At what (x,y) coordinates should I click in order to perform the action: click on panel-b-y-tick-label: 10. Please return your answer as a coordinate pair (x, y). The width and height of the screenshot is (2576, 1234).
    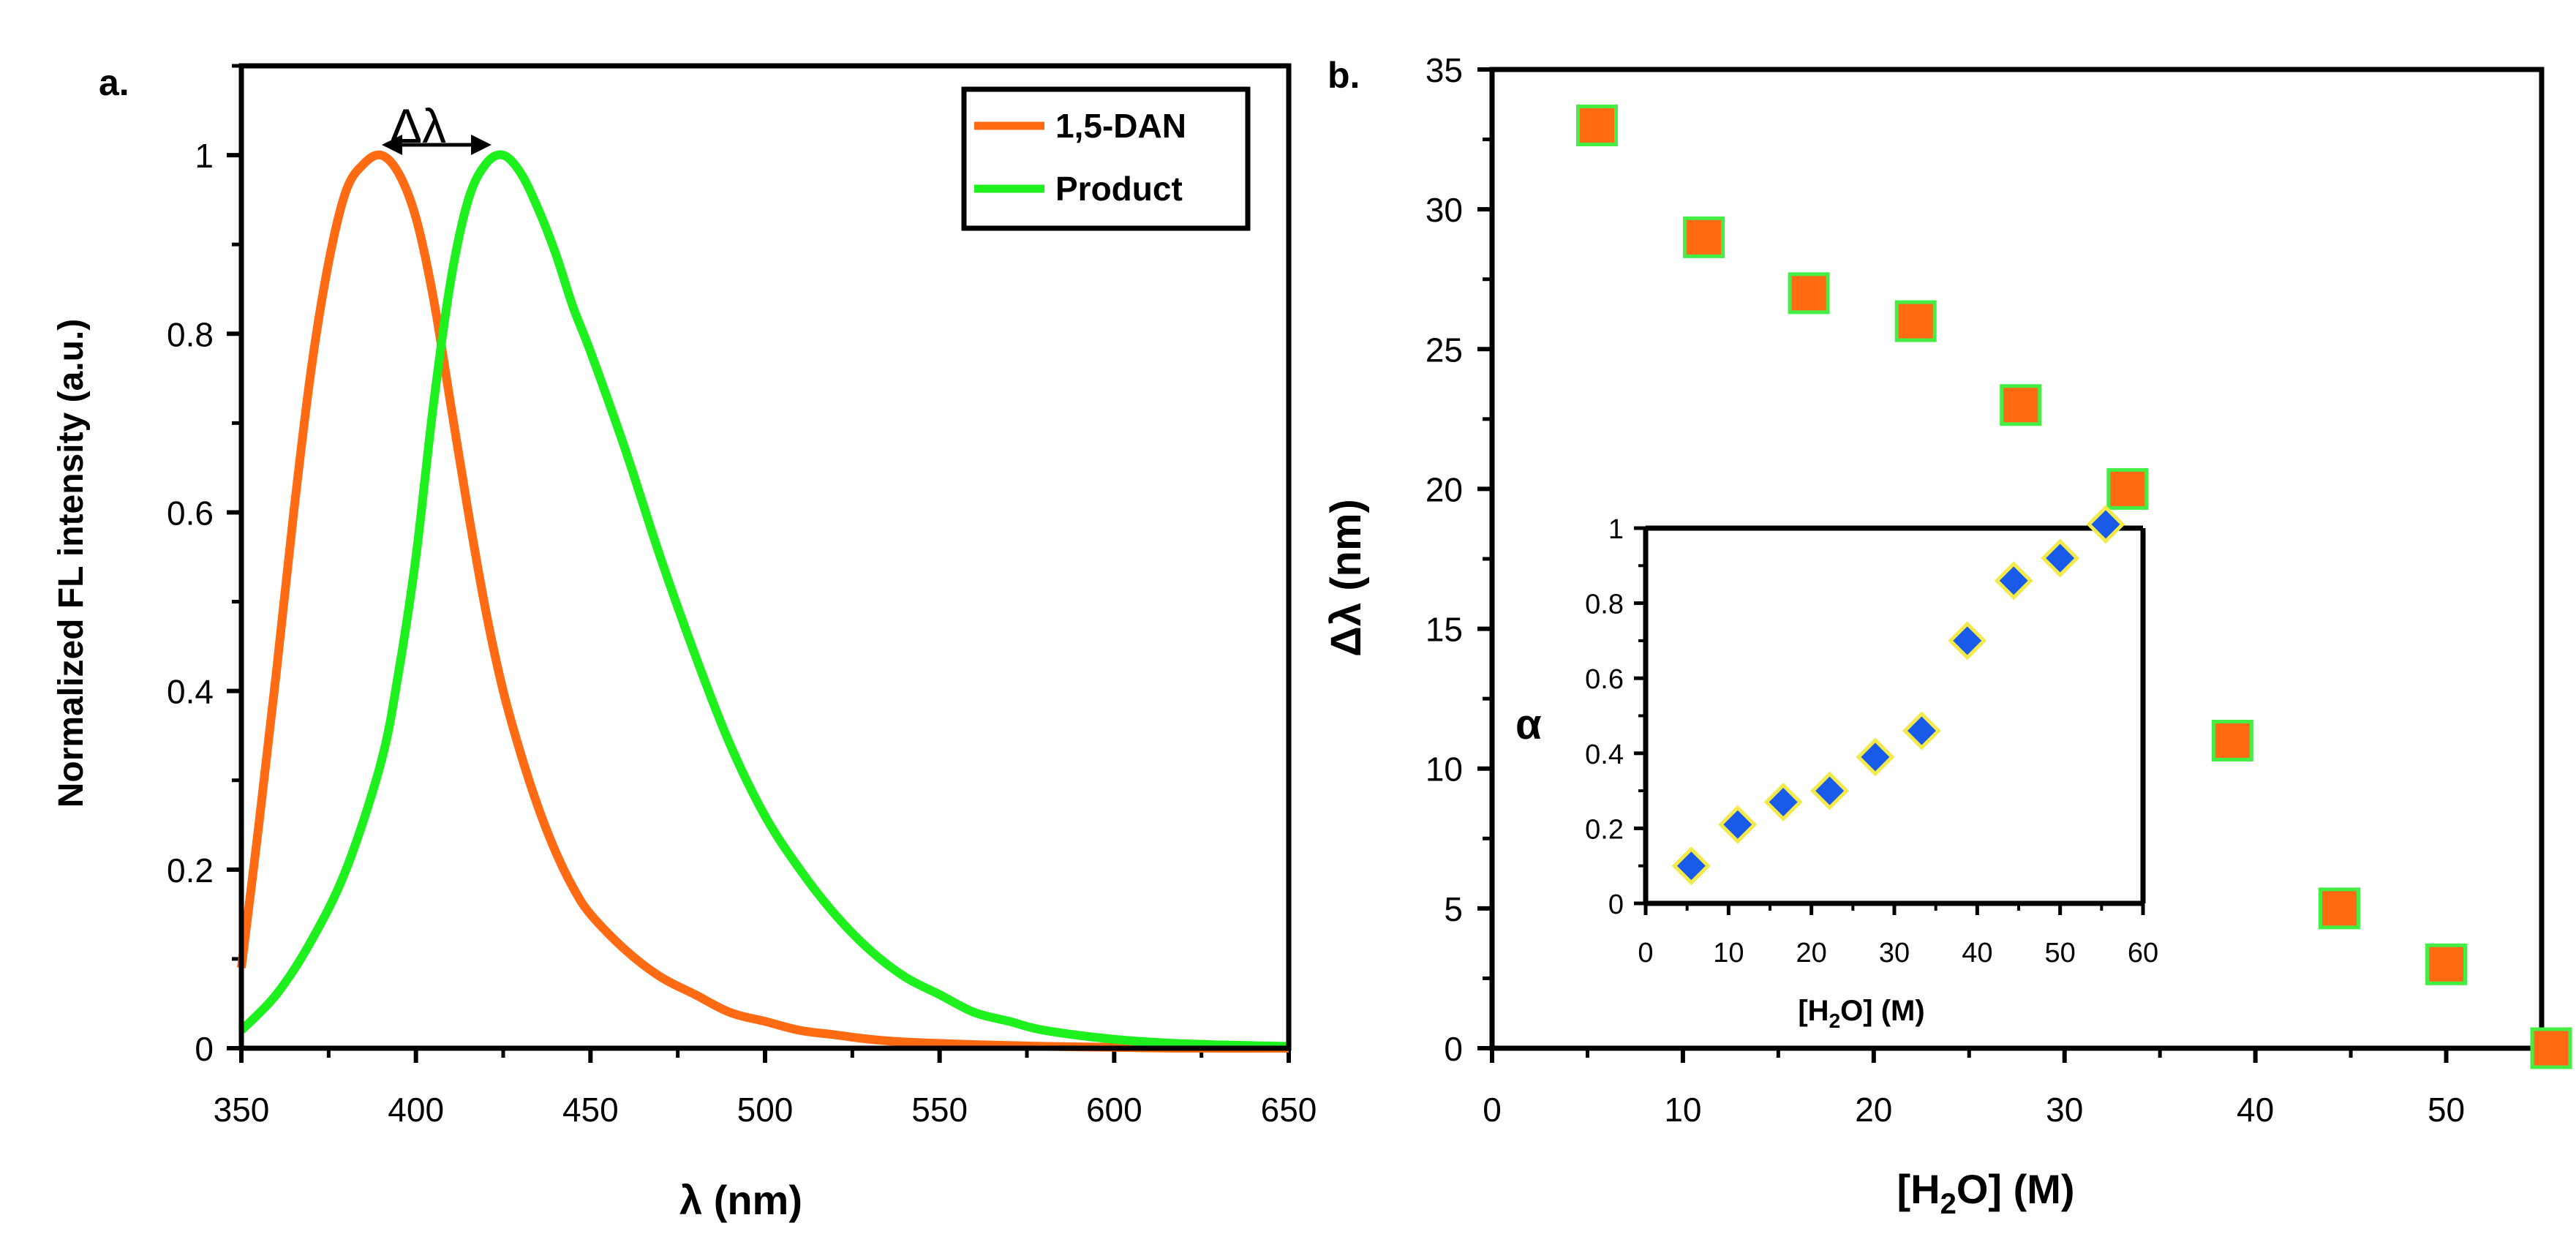
    Looking at the image, I should click on (1444, 769).